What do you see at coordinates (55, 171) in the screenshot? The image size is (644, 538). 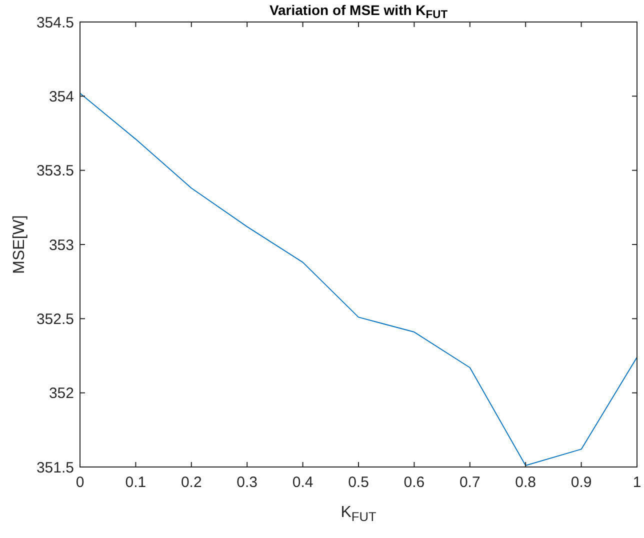 I see `y-tick-label: 353.5` at bounding box center [55, 171].